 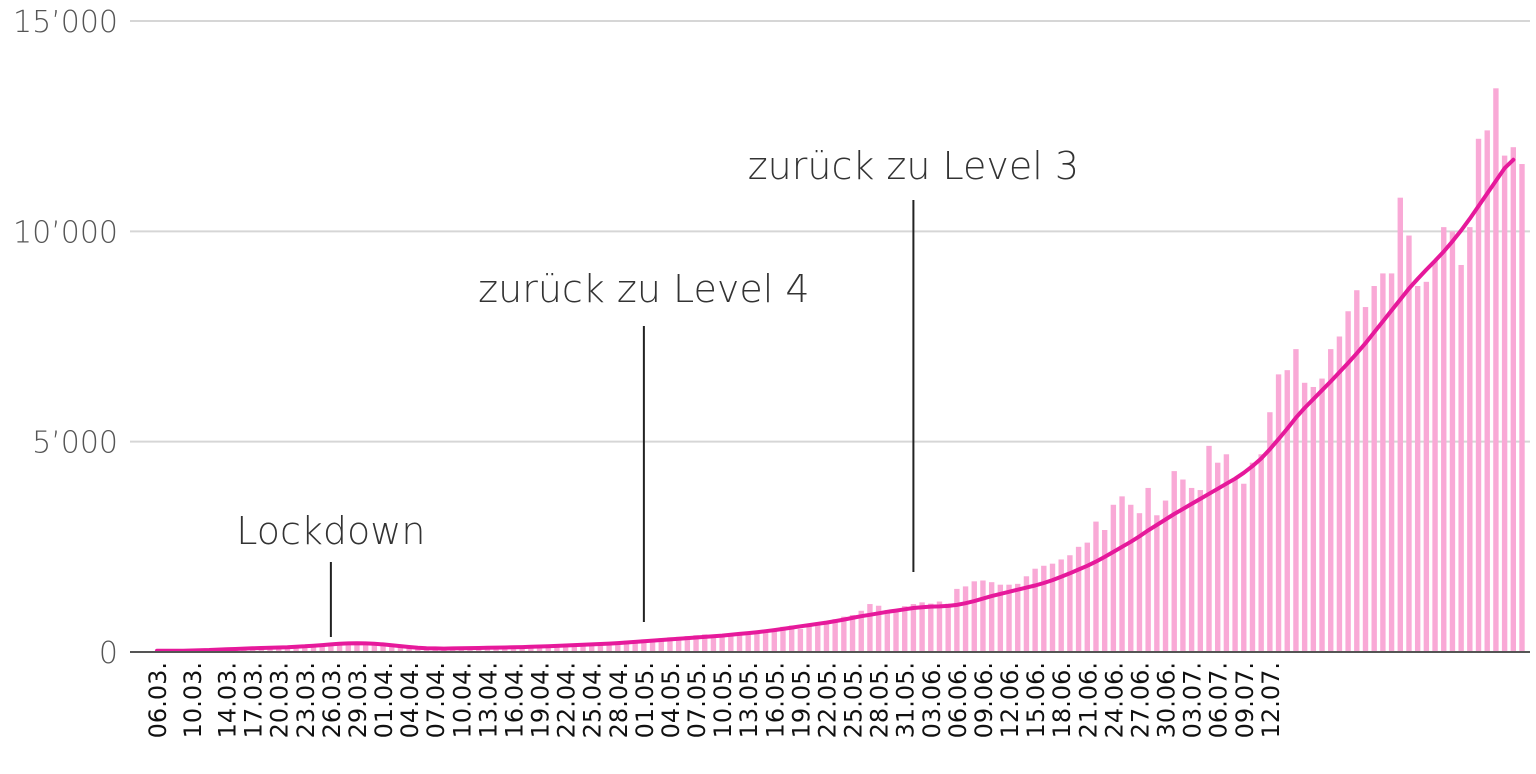 I want to click on x-tick-label: 26.03., so click(x=332, y=700).